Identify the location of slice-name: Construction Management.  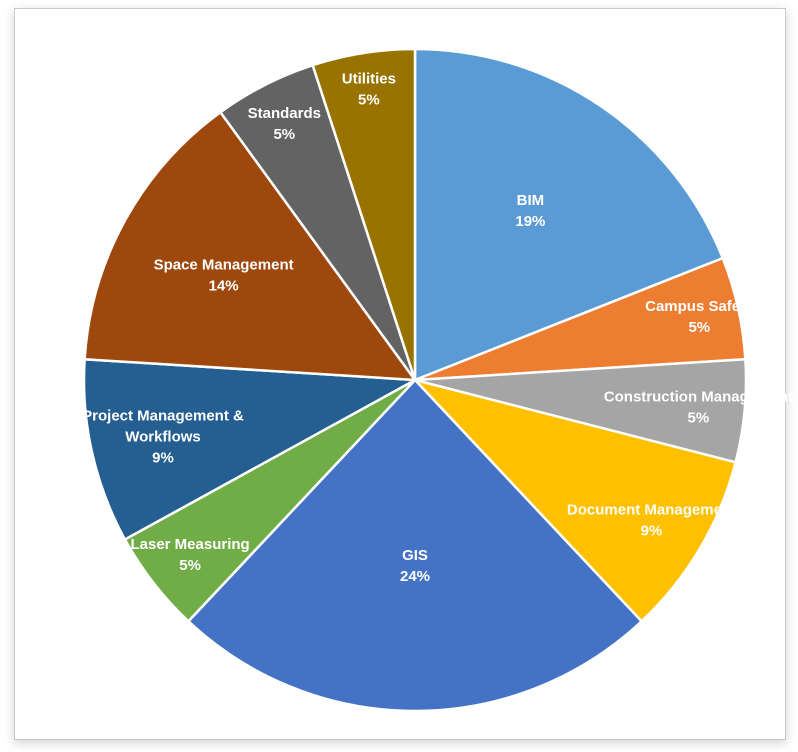
(698, 396).